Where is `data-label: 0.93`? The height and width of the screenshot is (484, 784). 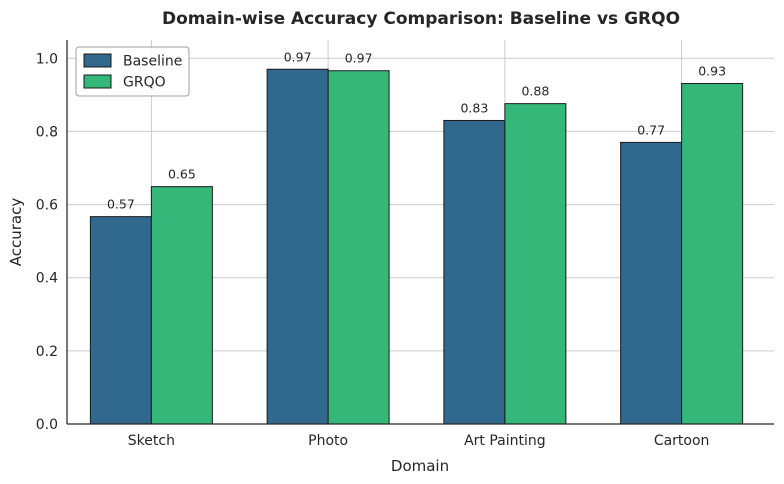
data-label: 0.93 is located at coordinates (712, 71).